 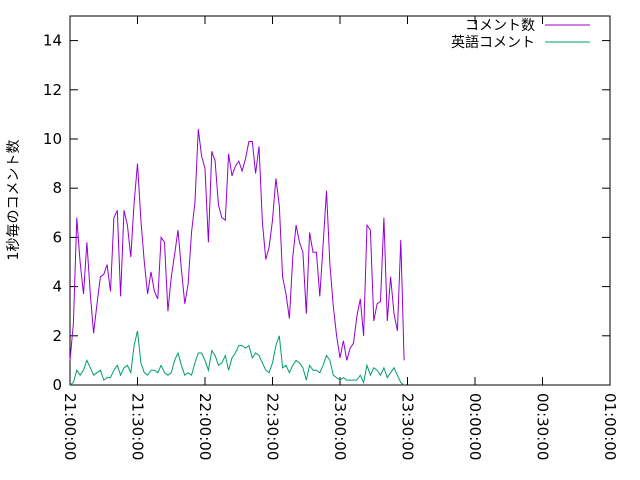 What do you see at coordinates (500, 26) in the screenshot?
I see `legend-label-1: コメント数` at bounding box center [500, 26].